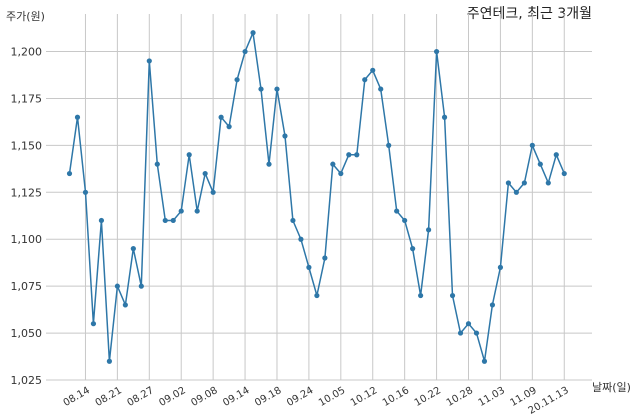  Describe the element at coordinates (529, 14) in the screenshot. I see `chart-title: 주연테크, 최근 3개월` at that location.